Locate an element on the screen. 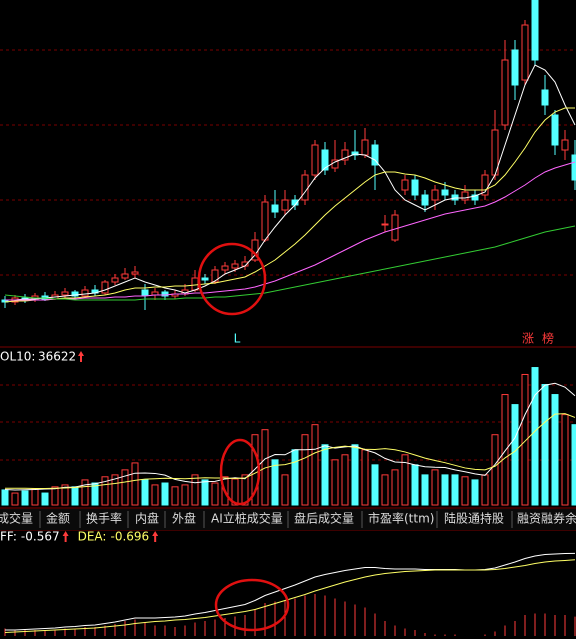 The image size is (576, 639). tab: 盘后成交量 is located at coordinates (324, 518).